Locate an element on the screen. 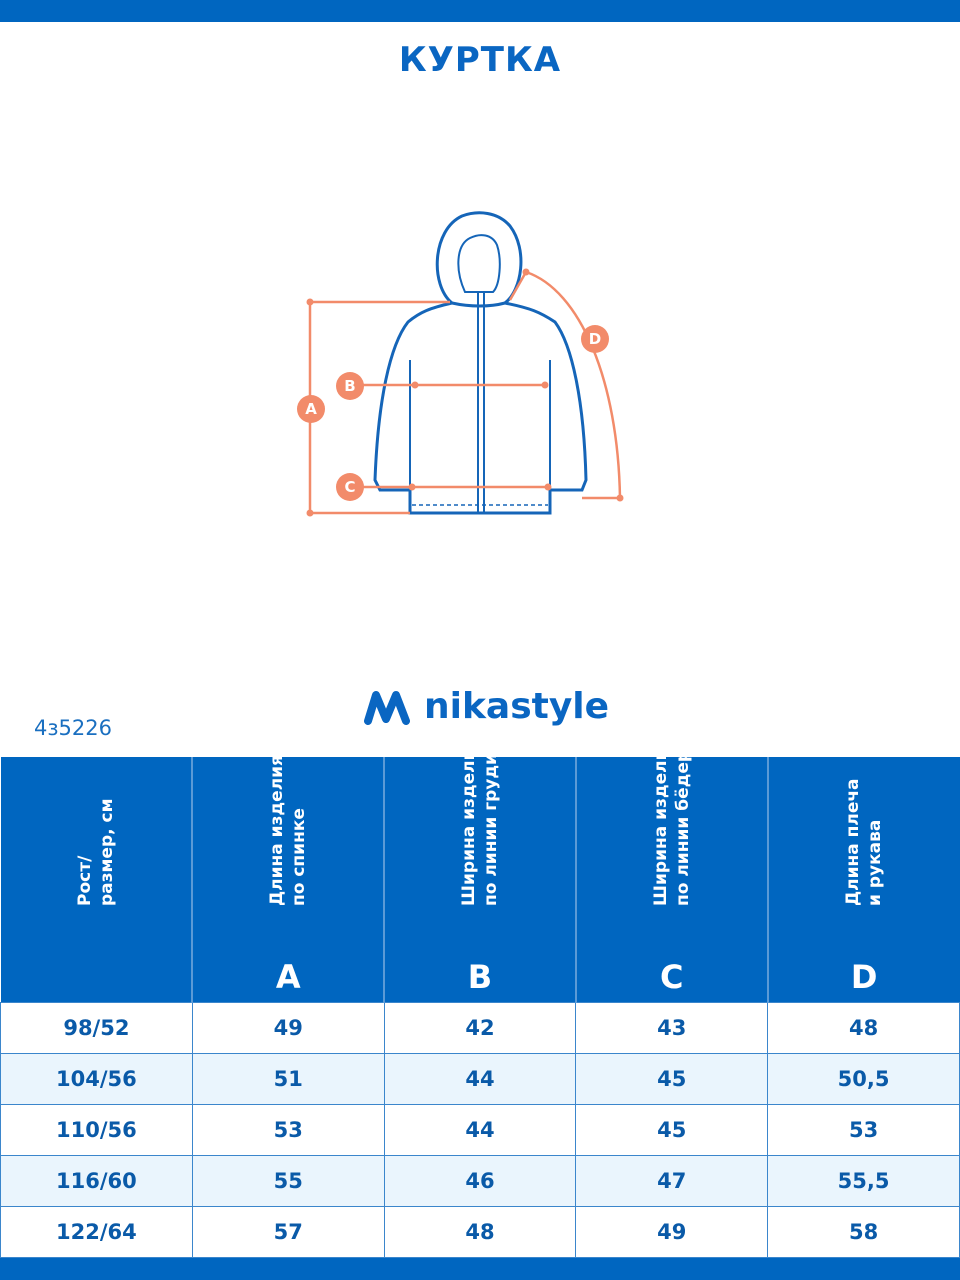 The image size is (960, 1280). measure-dots is located at coordinates (465, 392).